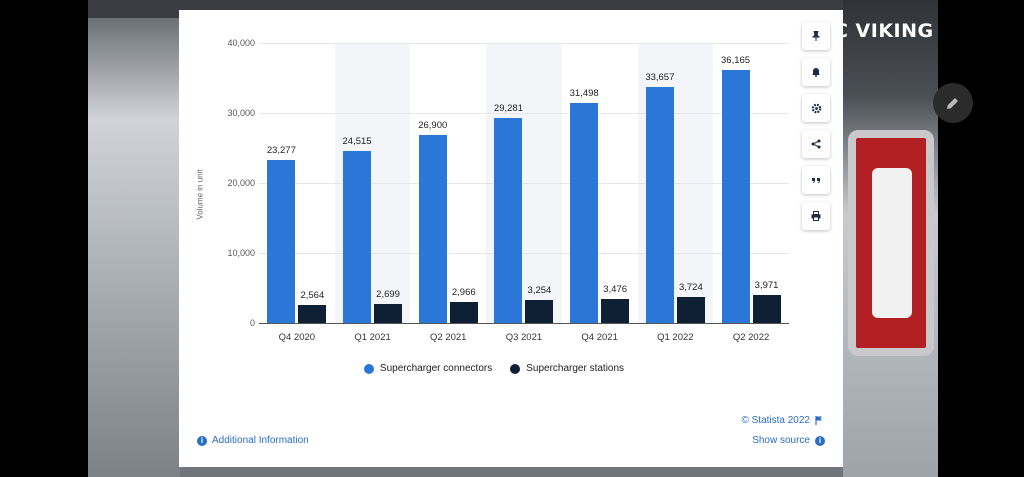 Image resolution: width=1024 pixels, height=477 pixels. What do you see at coordinates (524, 323) in the screenshot?
I see `x-axis-baseline` at bounding box center [524, 323].